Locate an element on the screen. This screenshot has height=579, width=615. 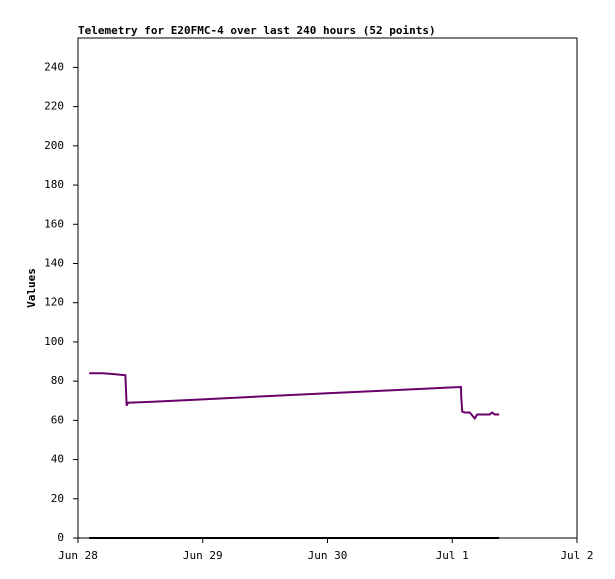
y-tick-label: 40 is located at coordinates (57, 459).